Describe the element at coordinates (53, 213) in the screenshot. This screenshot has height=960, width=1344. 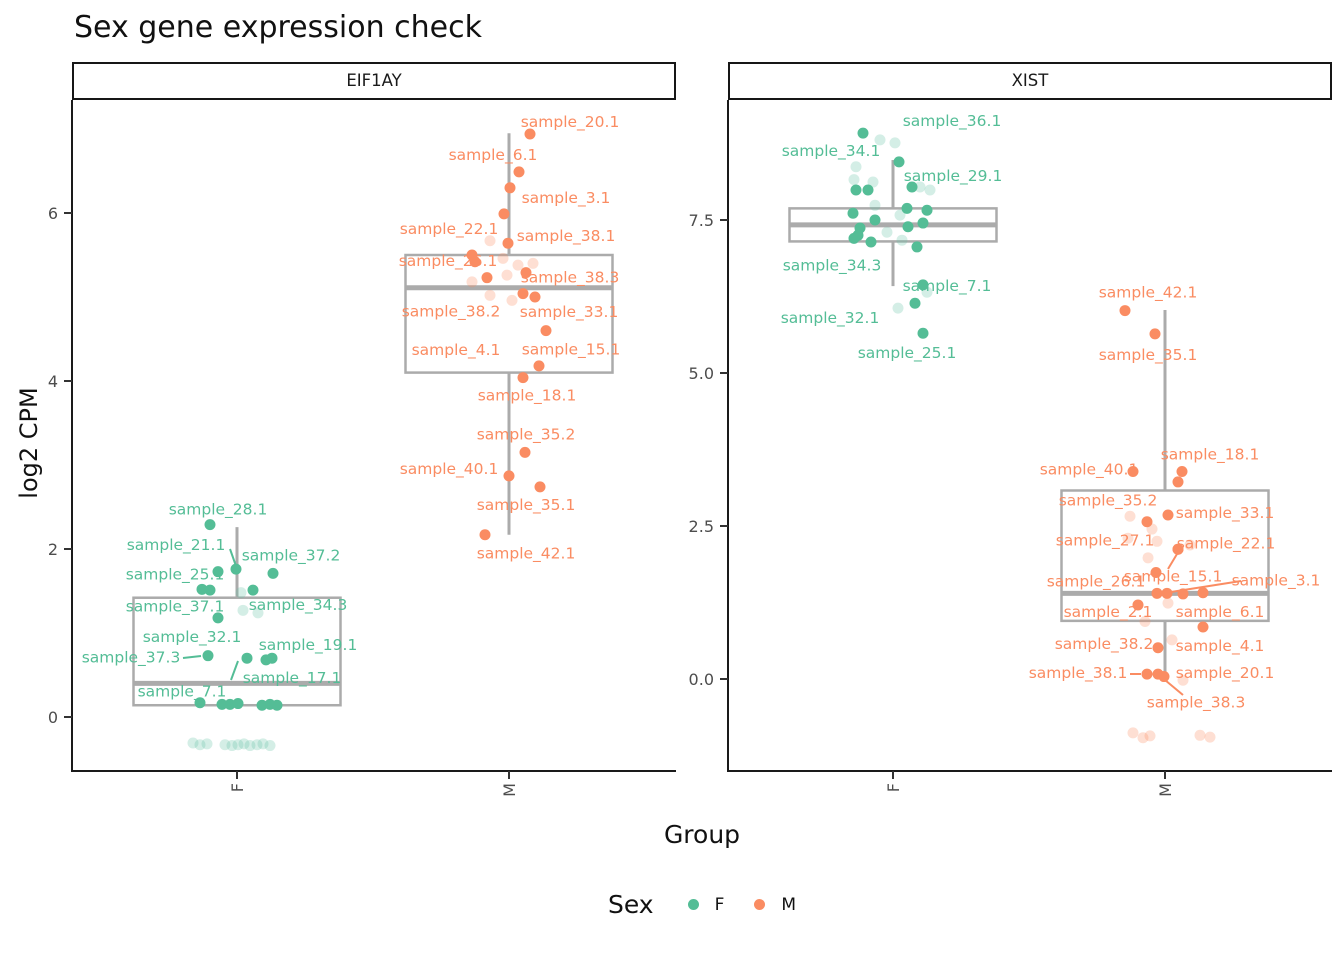
I see `y-tick-label: 6` at that location.